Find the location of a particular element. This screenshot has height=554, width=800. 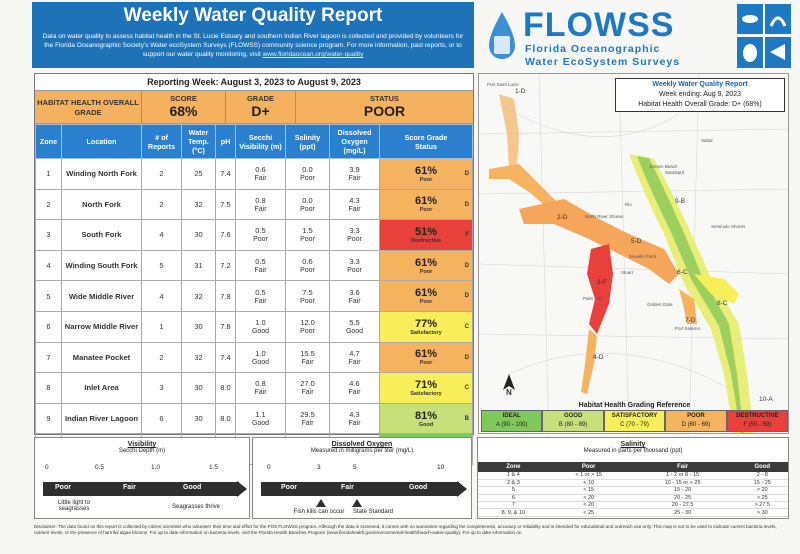

legend-name: POOR is located at coordinates (696, 416).